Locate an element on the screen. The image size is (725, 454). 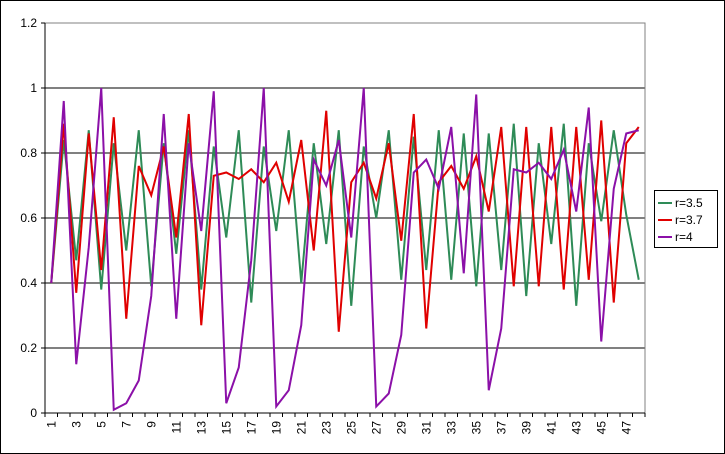
y-tick-label: 0.8 is located at coordinates (28, 153).